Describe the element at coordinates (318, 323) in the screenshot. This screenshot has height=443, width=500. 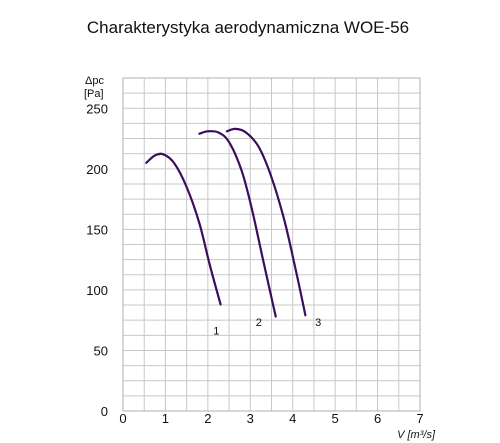
I see `curve-label-3: 3` at that location.